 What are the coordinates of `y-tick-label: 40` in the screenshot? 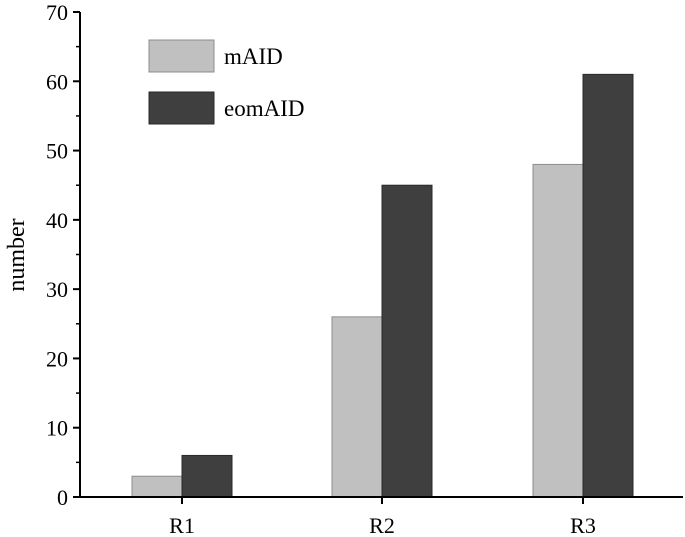 It's located at (57, 220).